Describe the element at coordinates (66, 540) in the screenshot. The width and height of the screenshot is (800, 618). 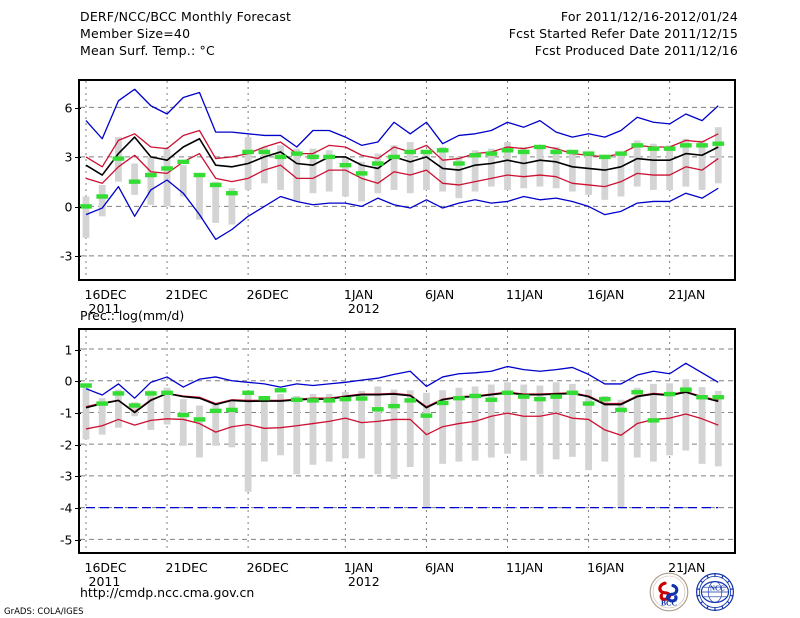
I see `y-tick-label: -5` at that location.